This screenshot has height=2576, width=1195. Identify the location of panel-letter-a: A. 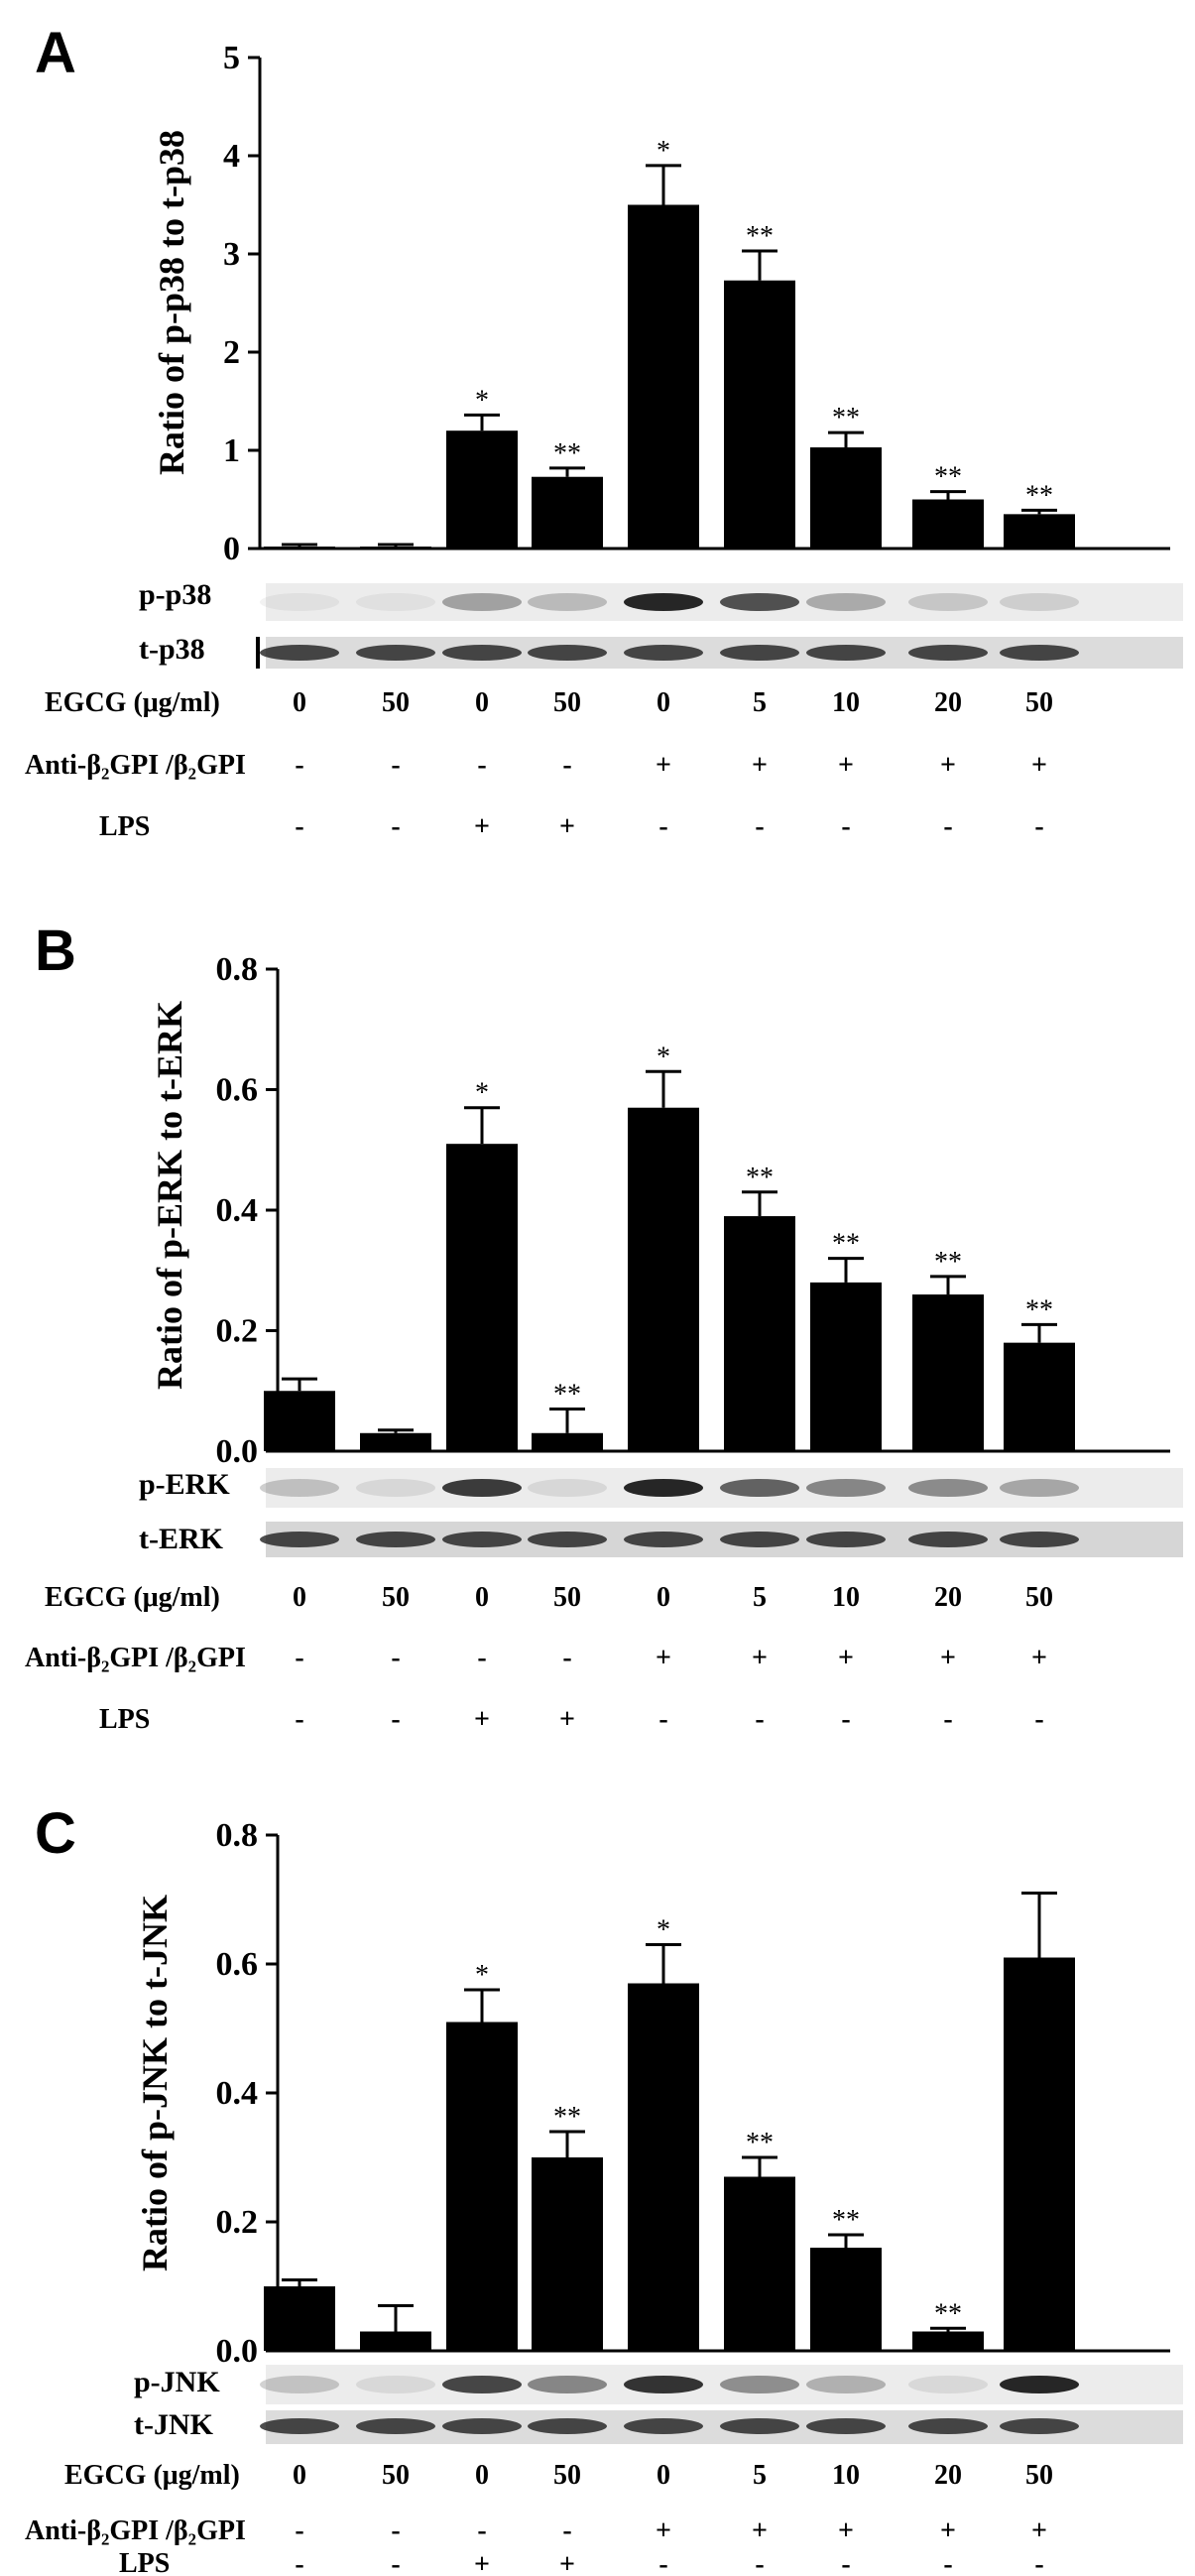
(55, 53).